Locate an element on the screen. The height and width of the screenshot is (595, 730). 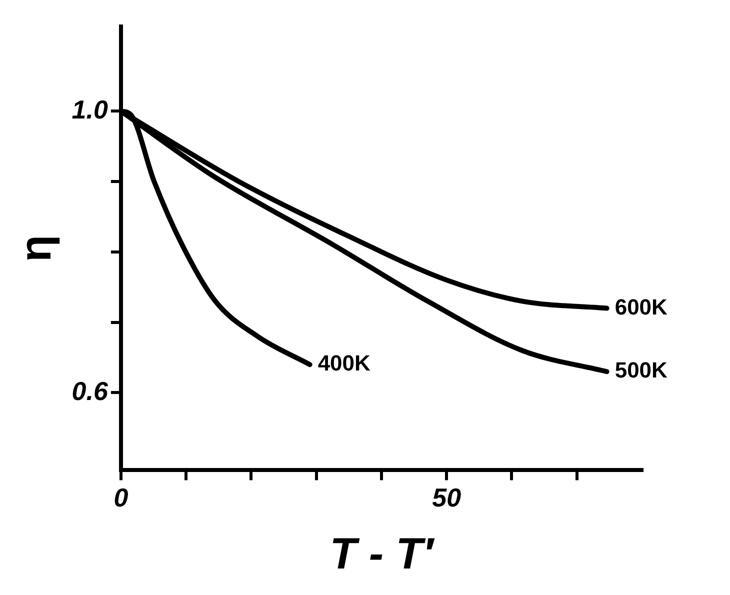
series-label: 500K is located at coordinates (641, 370).